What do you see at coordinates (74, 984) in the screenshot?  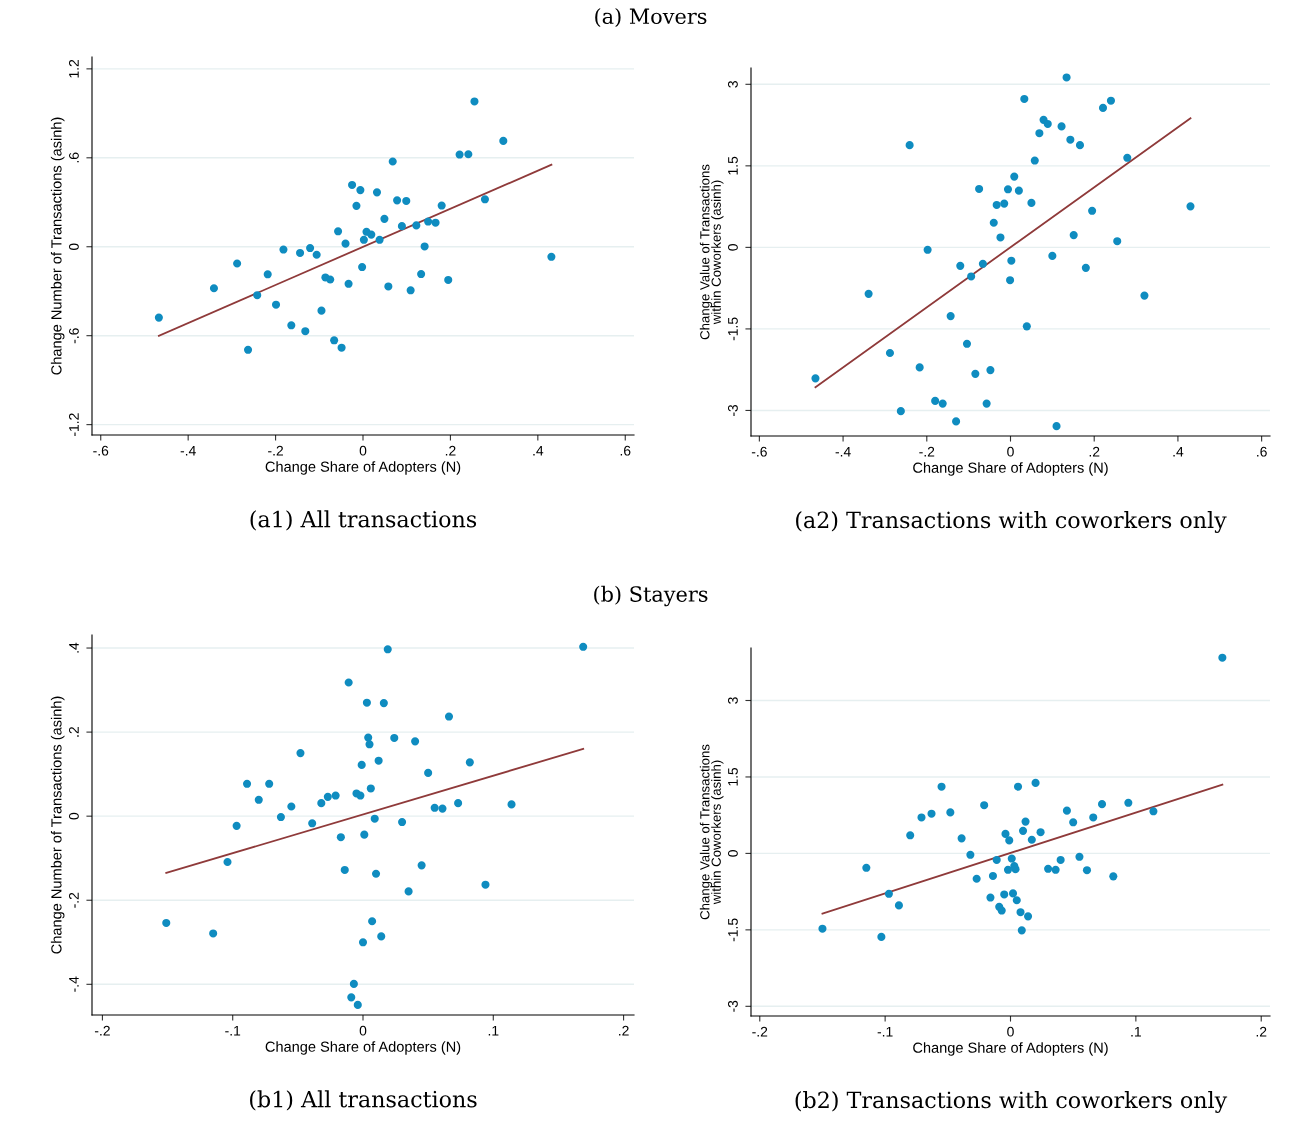 I see `y-tick-label: -.4` at bounding box center [74, 984].